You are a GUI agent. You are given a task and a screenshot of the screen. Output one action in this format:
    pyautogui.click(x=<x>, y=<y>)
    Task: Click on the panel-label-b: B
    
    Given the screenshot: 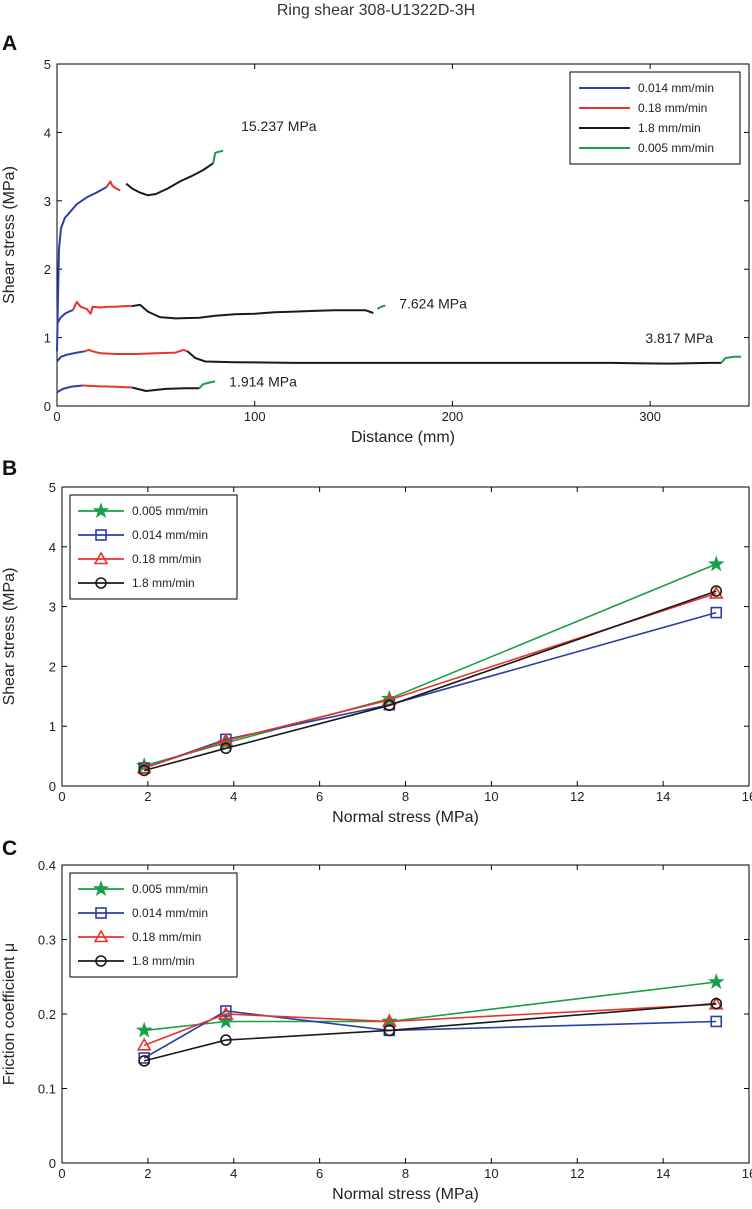 What is the action you would take?
    pyautogui.click(x=10, y=468)
    